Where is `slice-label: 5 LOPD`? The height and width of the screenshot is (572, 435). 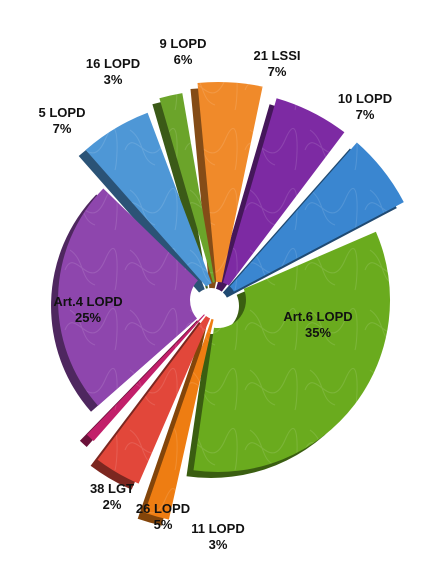 slice-label: 5 LOPD is located at coordinates (62, 112).